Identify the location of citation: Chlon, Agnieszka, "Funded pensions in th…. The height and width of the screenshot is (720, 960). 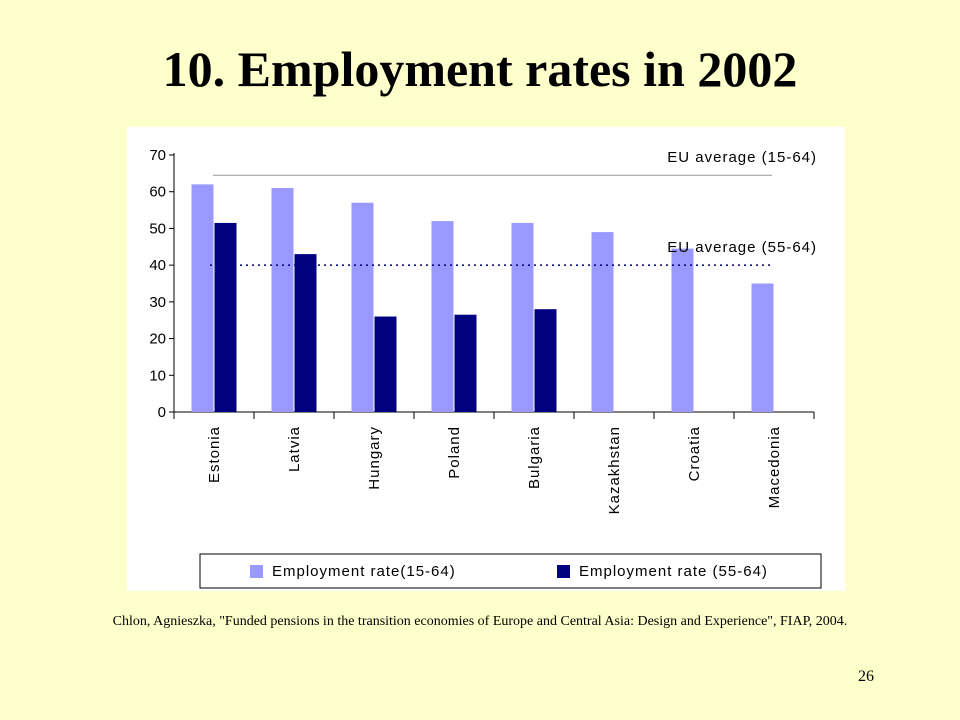
(480, 621).